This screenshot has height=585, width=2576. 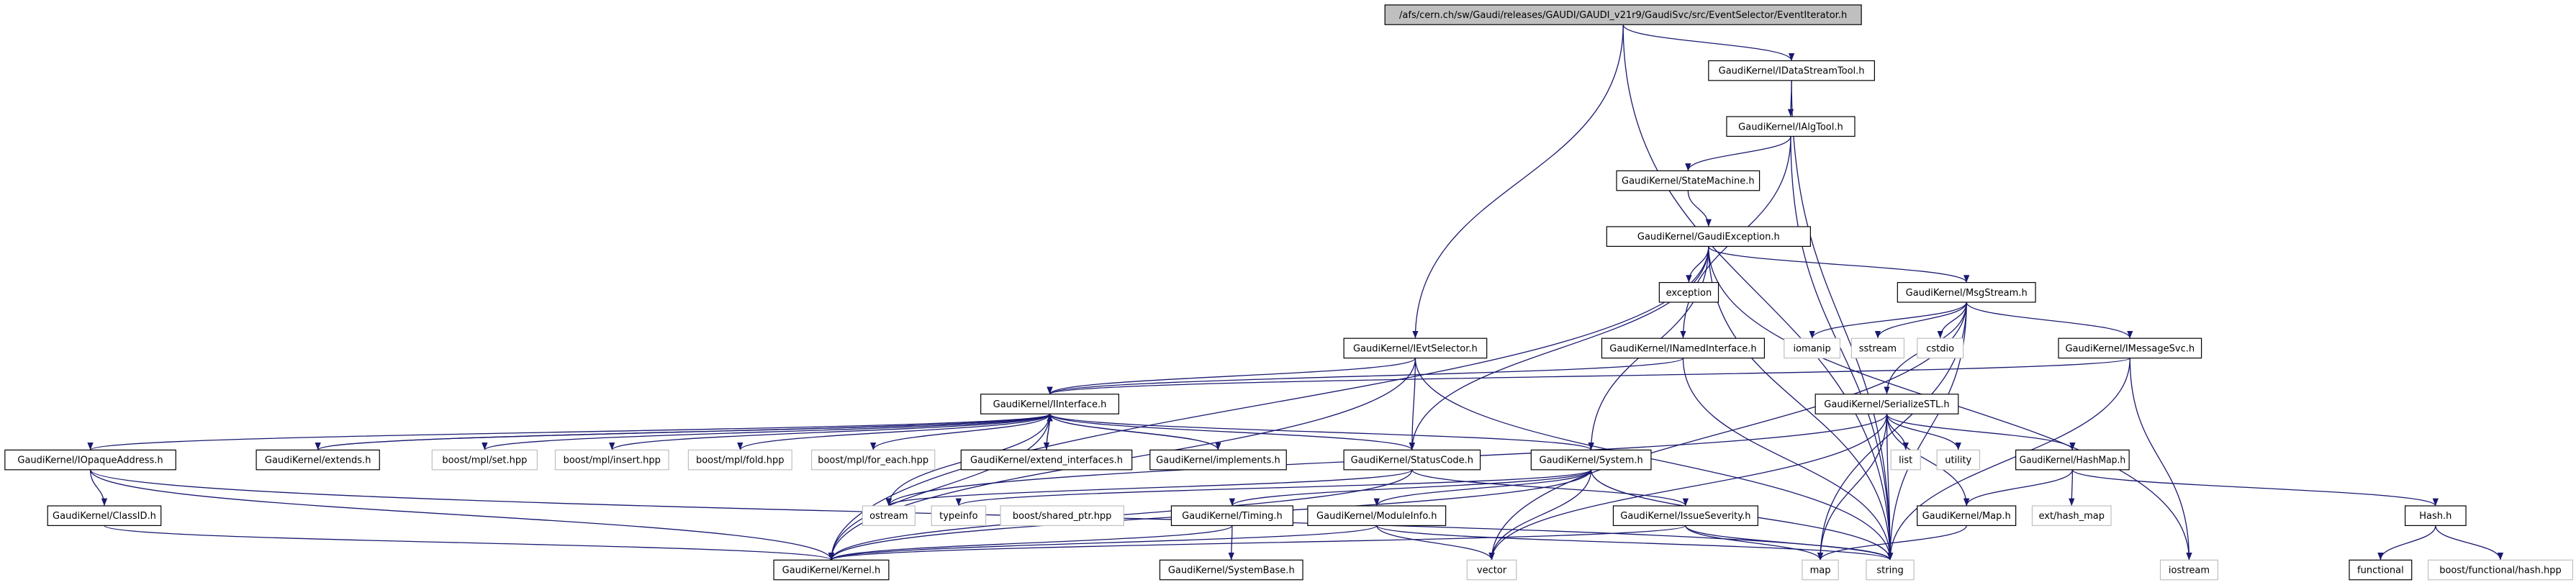 I want to click on node-label: GaudiKernel/Timing.h, so click(x=1232, y=516).